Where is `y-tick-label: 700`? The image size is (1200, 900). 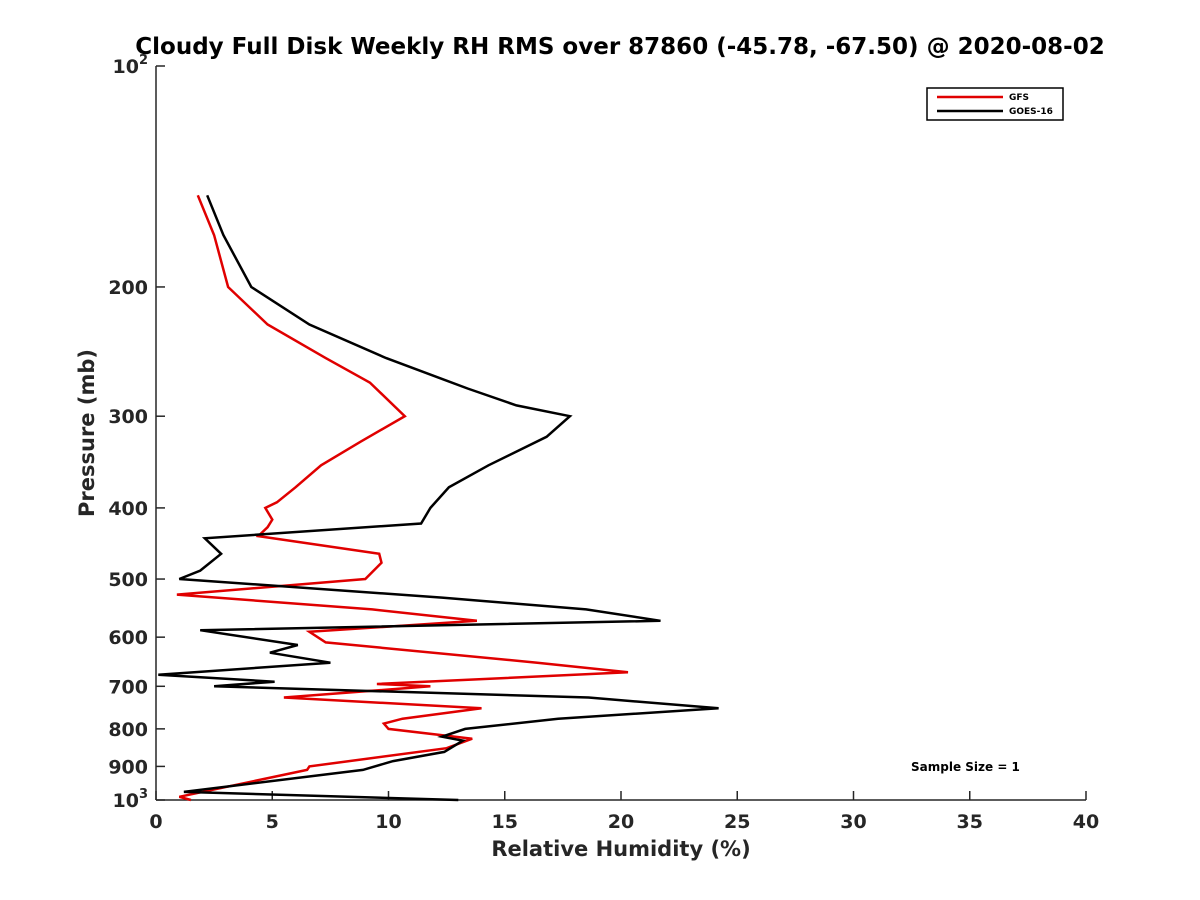
y-tick-label: 700 is located at coordinates (128, 687).